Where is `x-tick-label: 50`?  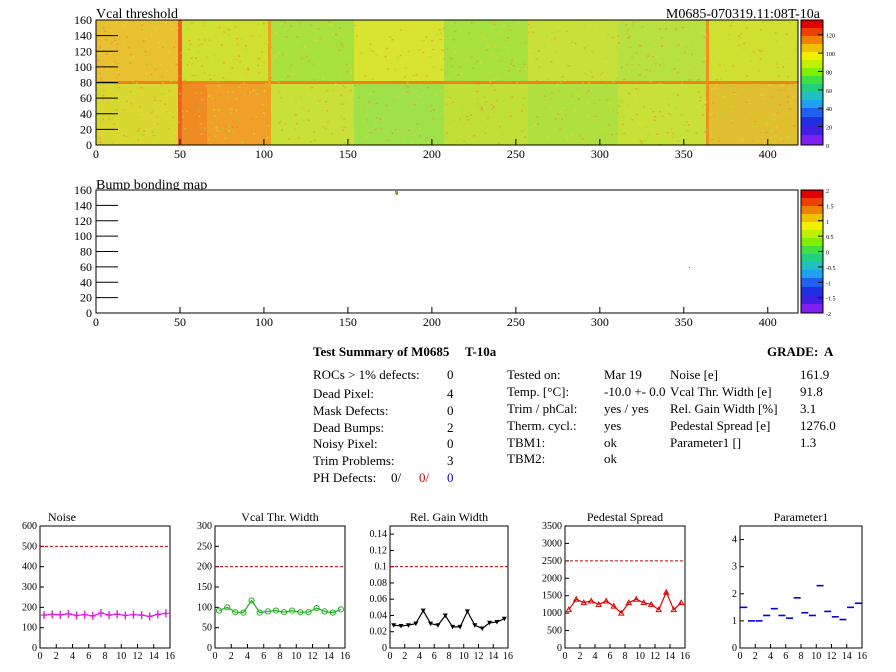 x-tick-label: 50 is located at coordinates (180, 153).